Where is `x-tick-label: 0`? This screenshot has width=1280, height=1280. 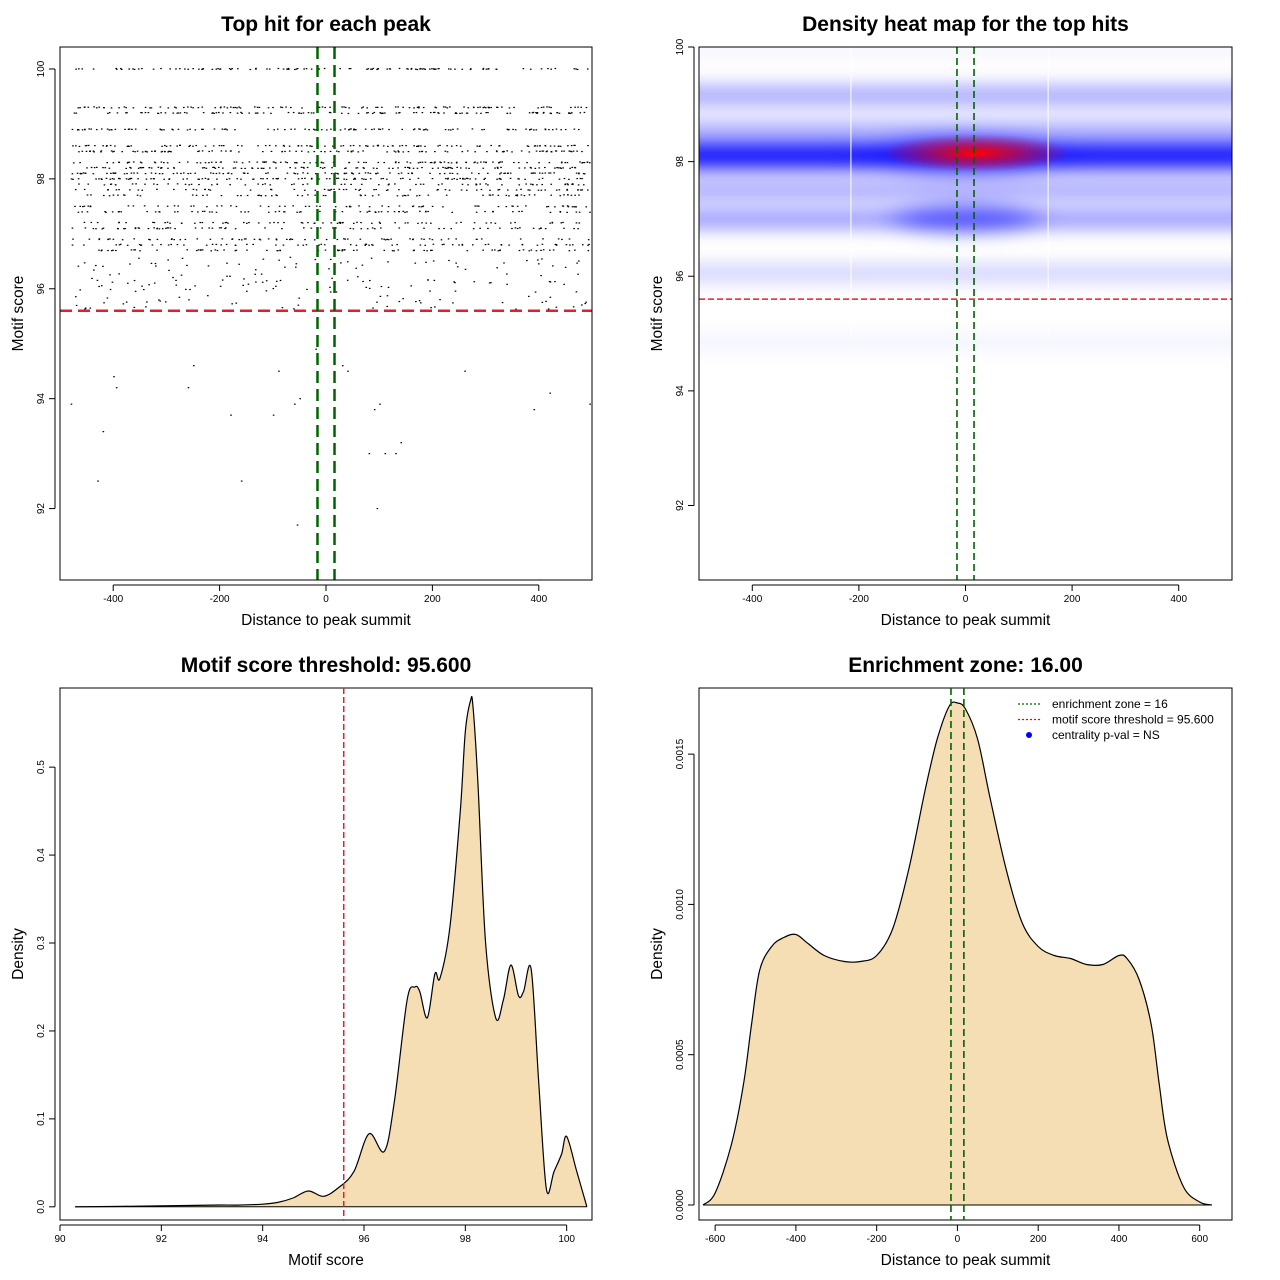
x-tick-label: 0 is located at coordinates (326, 599).